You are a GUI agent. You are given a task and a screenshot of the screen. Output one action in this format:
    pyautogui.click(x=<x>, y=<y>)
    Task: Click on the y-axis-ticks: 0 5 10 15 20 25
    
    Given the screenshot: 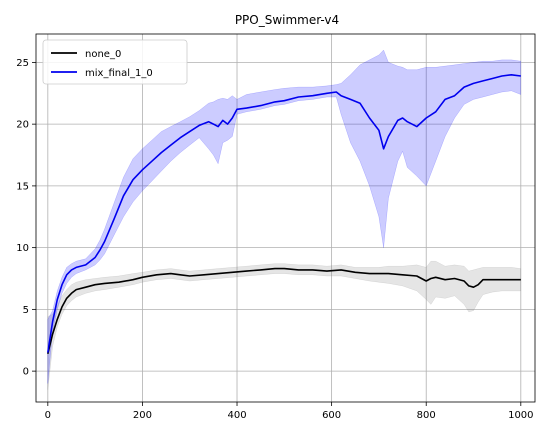 What is the action you would take?
    pyautogui.click(x=26, y=218)
    